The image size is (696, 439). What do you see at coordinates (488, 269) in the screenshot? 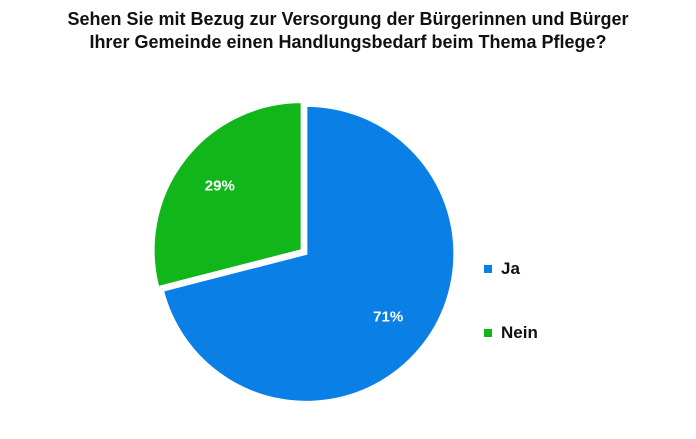
I see `legend-swatch-ja` at bounding box center [488, 269].